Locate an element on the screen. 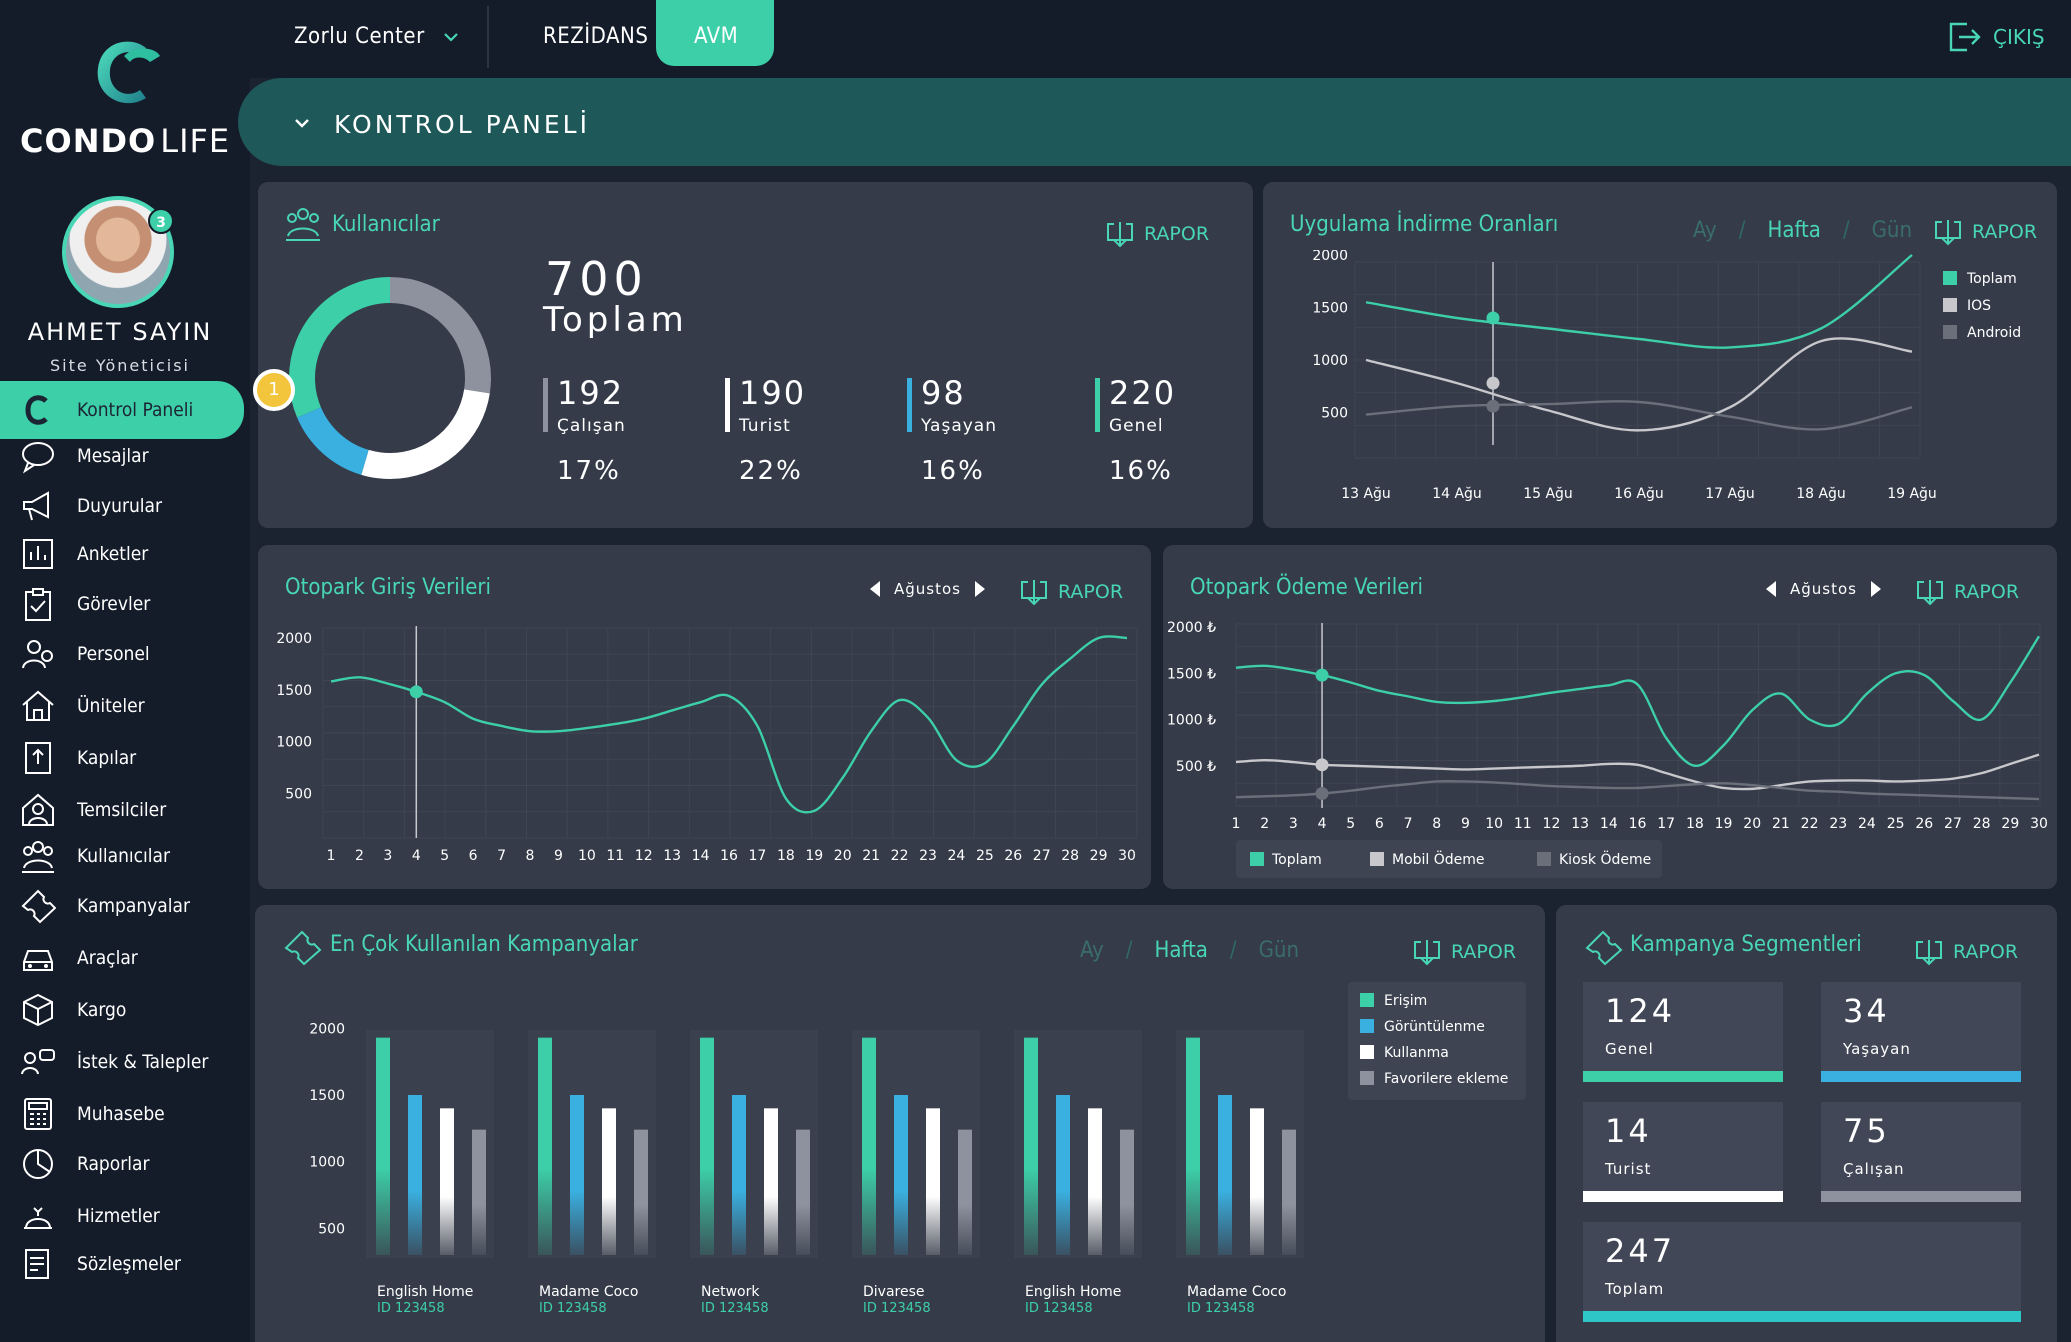 The width and height of the screenshot is (2071, 1342). notification-badge: 3 is located at coordinates (161, 221).